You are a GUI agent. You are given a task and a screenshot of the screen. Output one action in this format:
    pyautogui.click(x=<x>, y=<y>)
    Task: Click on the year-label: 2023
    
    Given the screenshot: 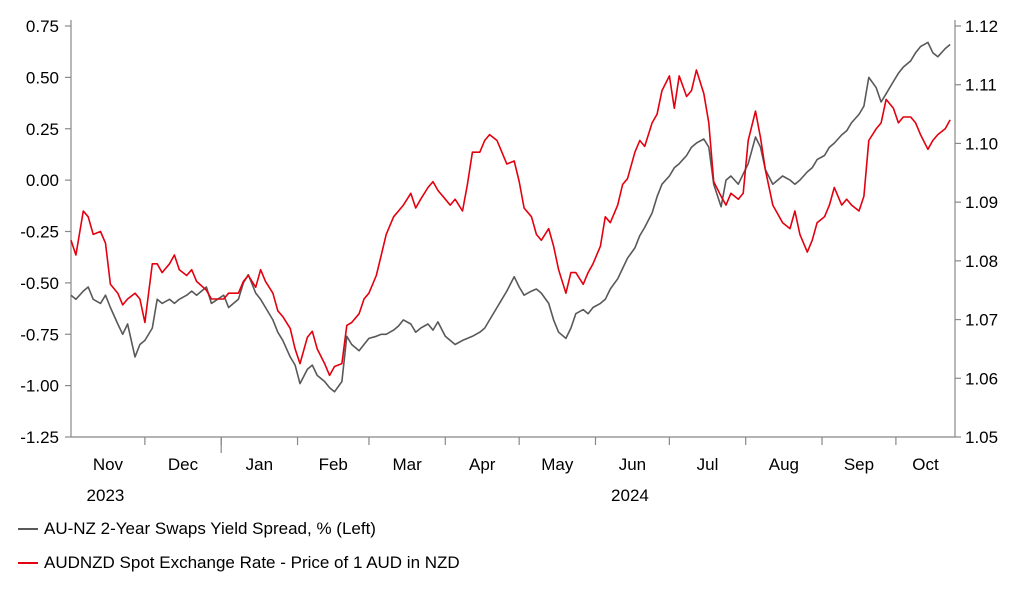 What is the action you would take?
    pyautogui.click(x=106, y=495)
    